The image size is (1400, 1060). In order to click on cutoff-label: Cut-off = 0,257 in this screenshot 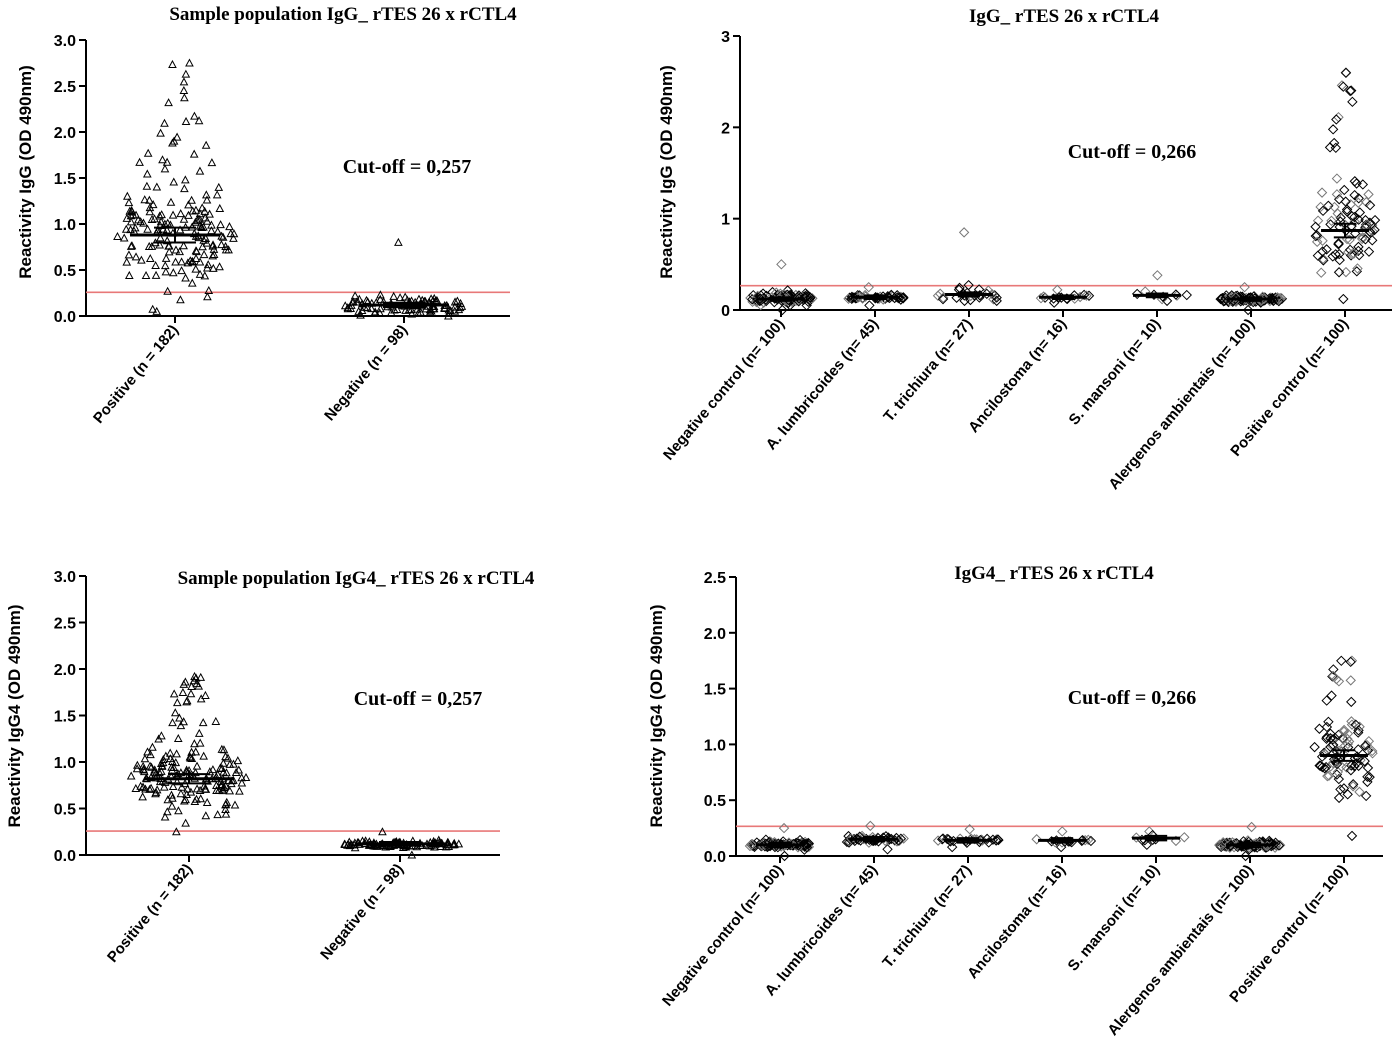, I will do `click(407, 167)`.